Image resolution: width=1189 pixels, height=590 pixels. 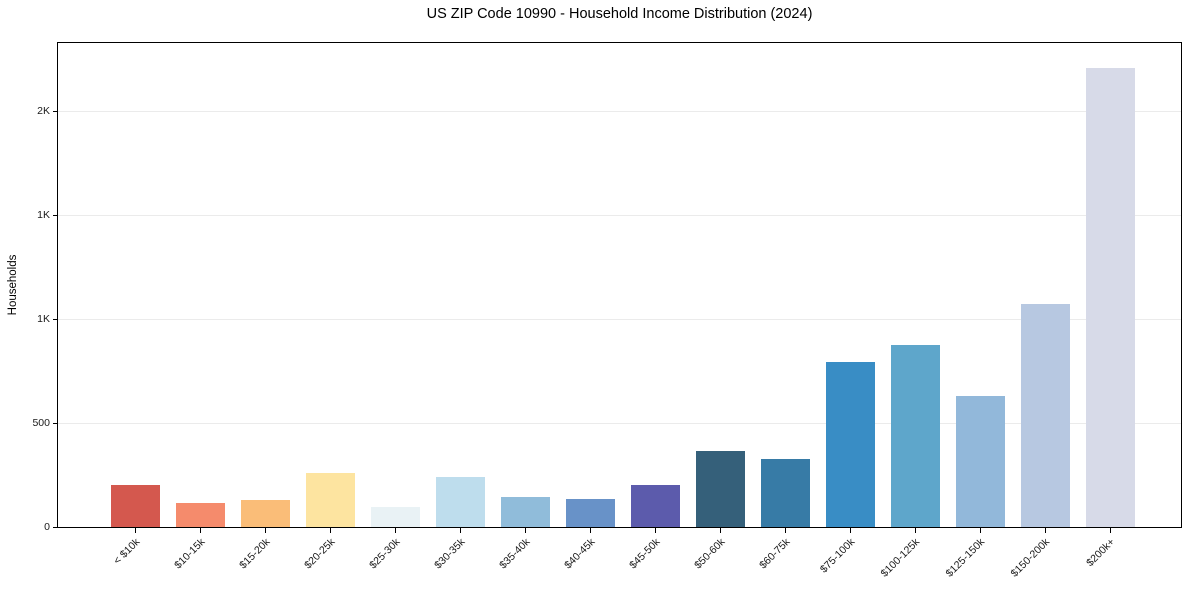 I want to click on y-axis-label: Households, so click(x=13, y=285).